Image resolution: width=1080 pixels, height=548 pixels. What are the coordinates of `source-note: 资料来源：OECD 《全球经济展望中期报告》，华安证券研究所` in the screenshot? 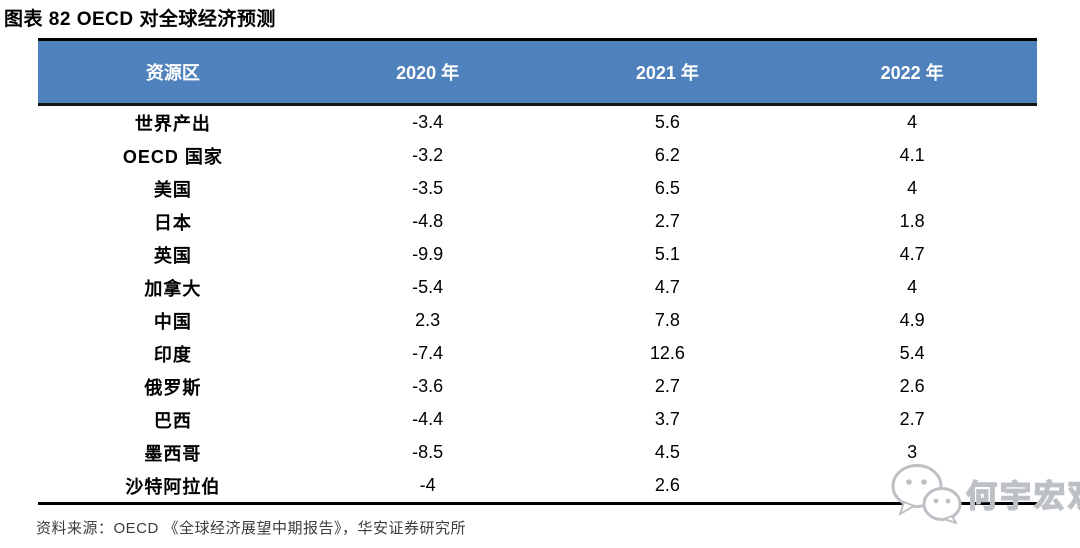 It's located at (251, 528).